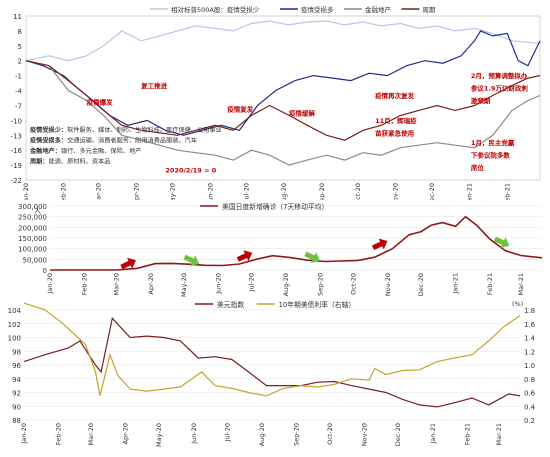 Image resolution: width=550 pixels, height=457 pixels. I want to click on y-right-tick-label: 0.6, so click(530, 394).